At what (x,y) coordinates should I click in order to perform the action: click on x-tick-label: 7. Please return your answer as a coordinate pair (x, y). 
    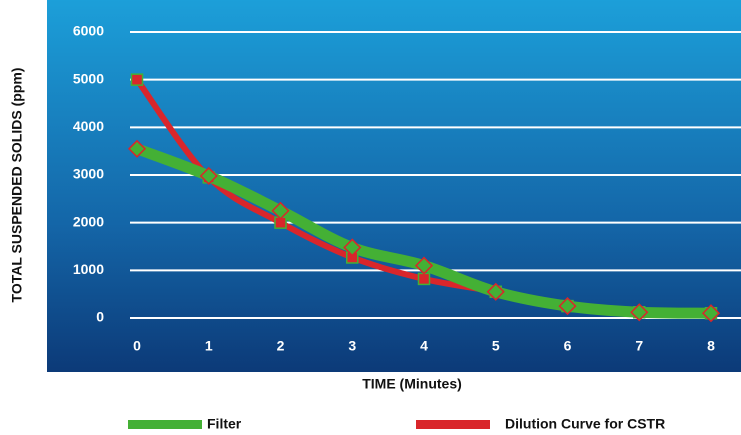
    Looking at the image, I should click on (639, 346).